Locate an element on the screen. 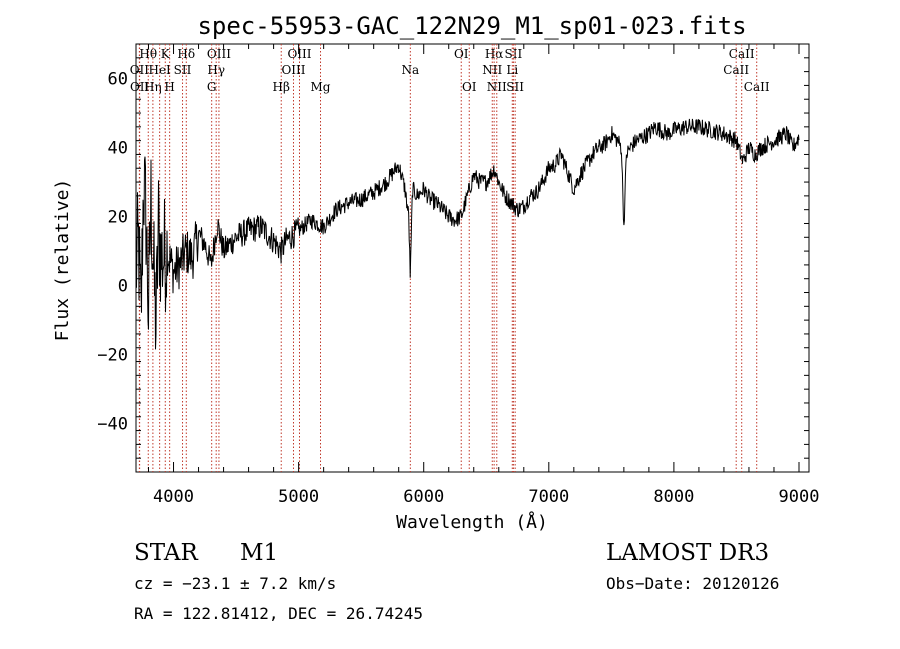 The image size is (900, 649). x-tick-label: 5000 is located at coordinates (298, 497).